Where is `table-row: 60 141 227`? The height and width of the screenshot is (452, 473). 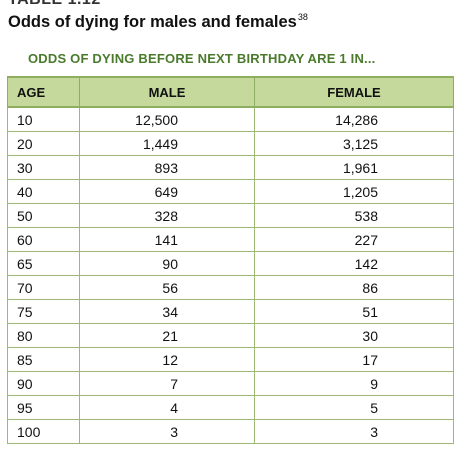
table-row: 60 141 227 is located at coordinates (230, 239).